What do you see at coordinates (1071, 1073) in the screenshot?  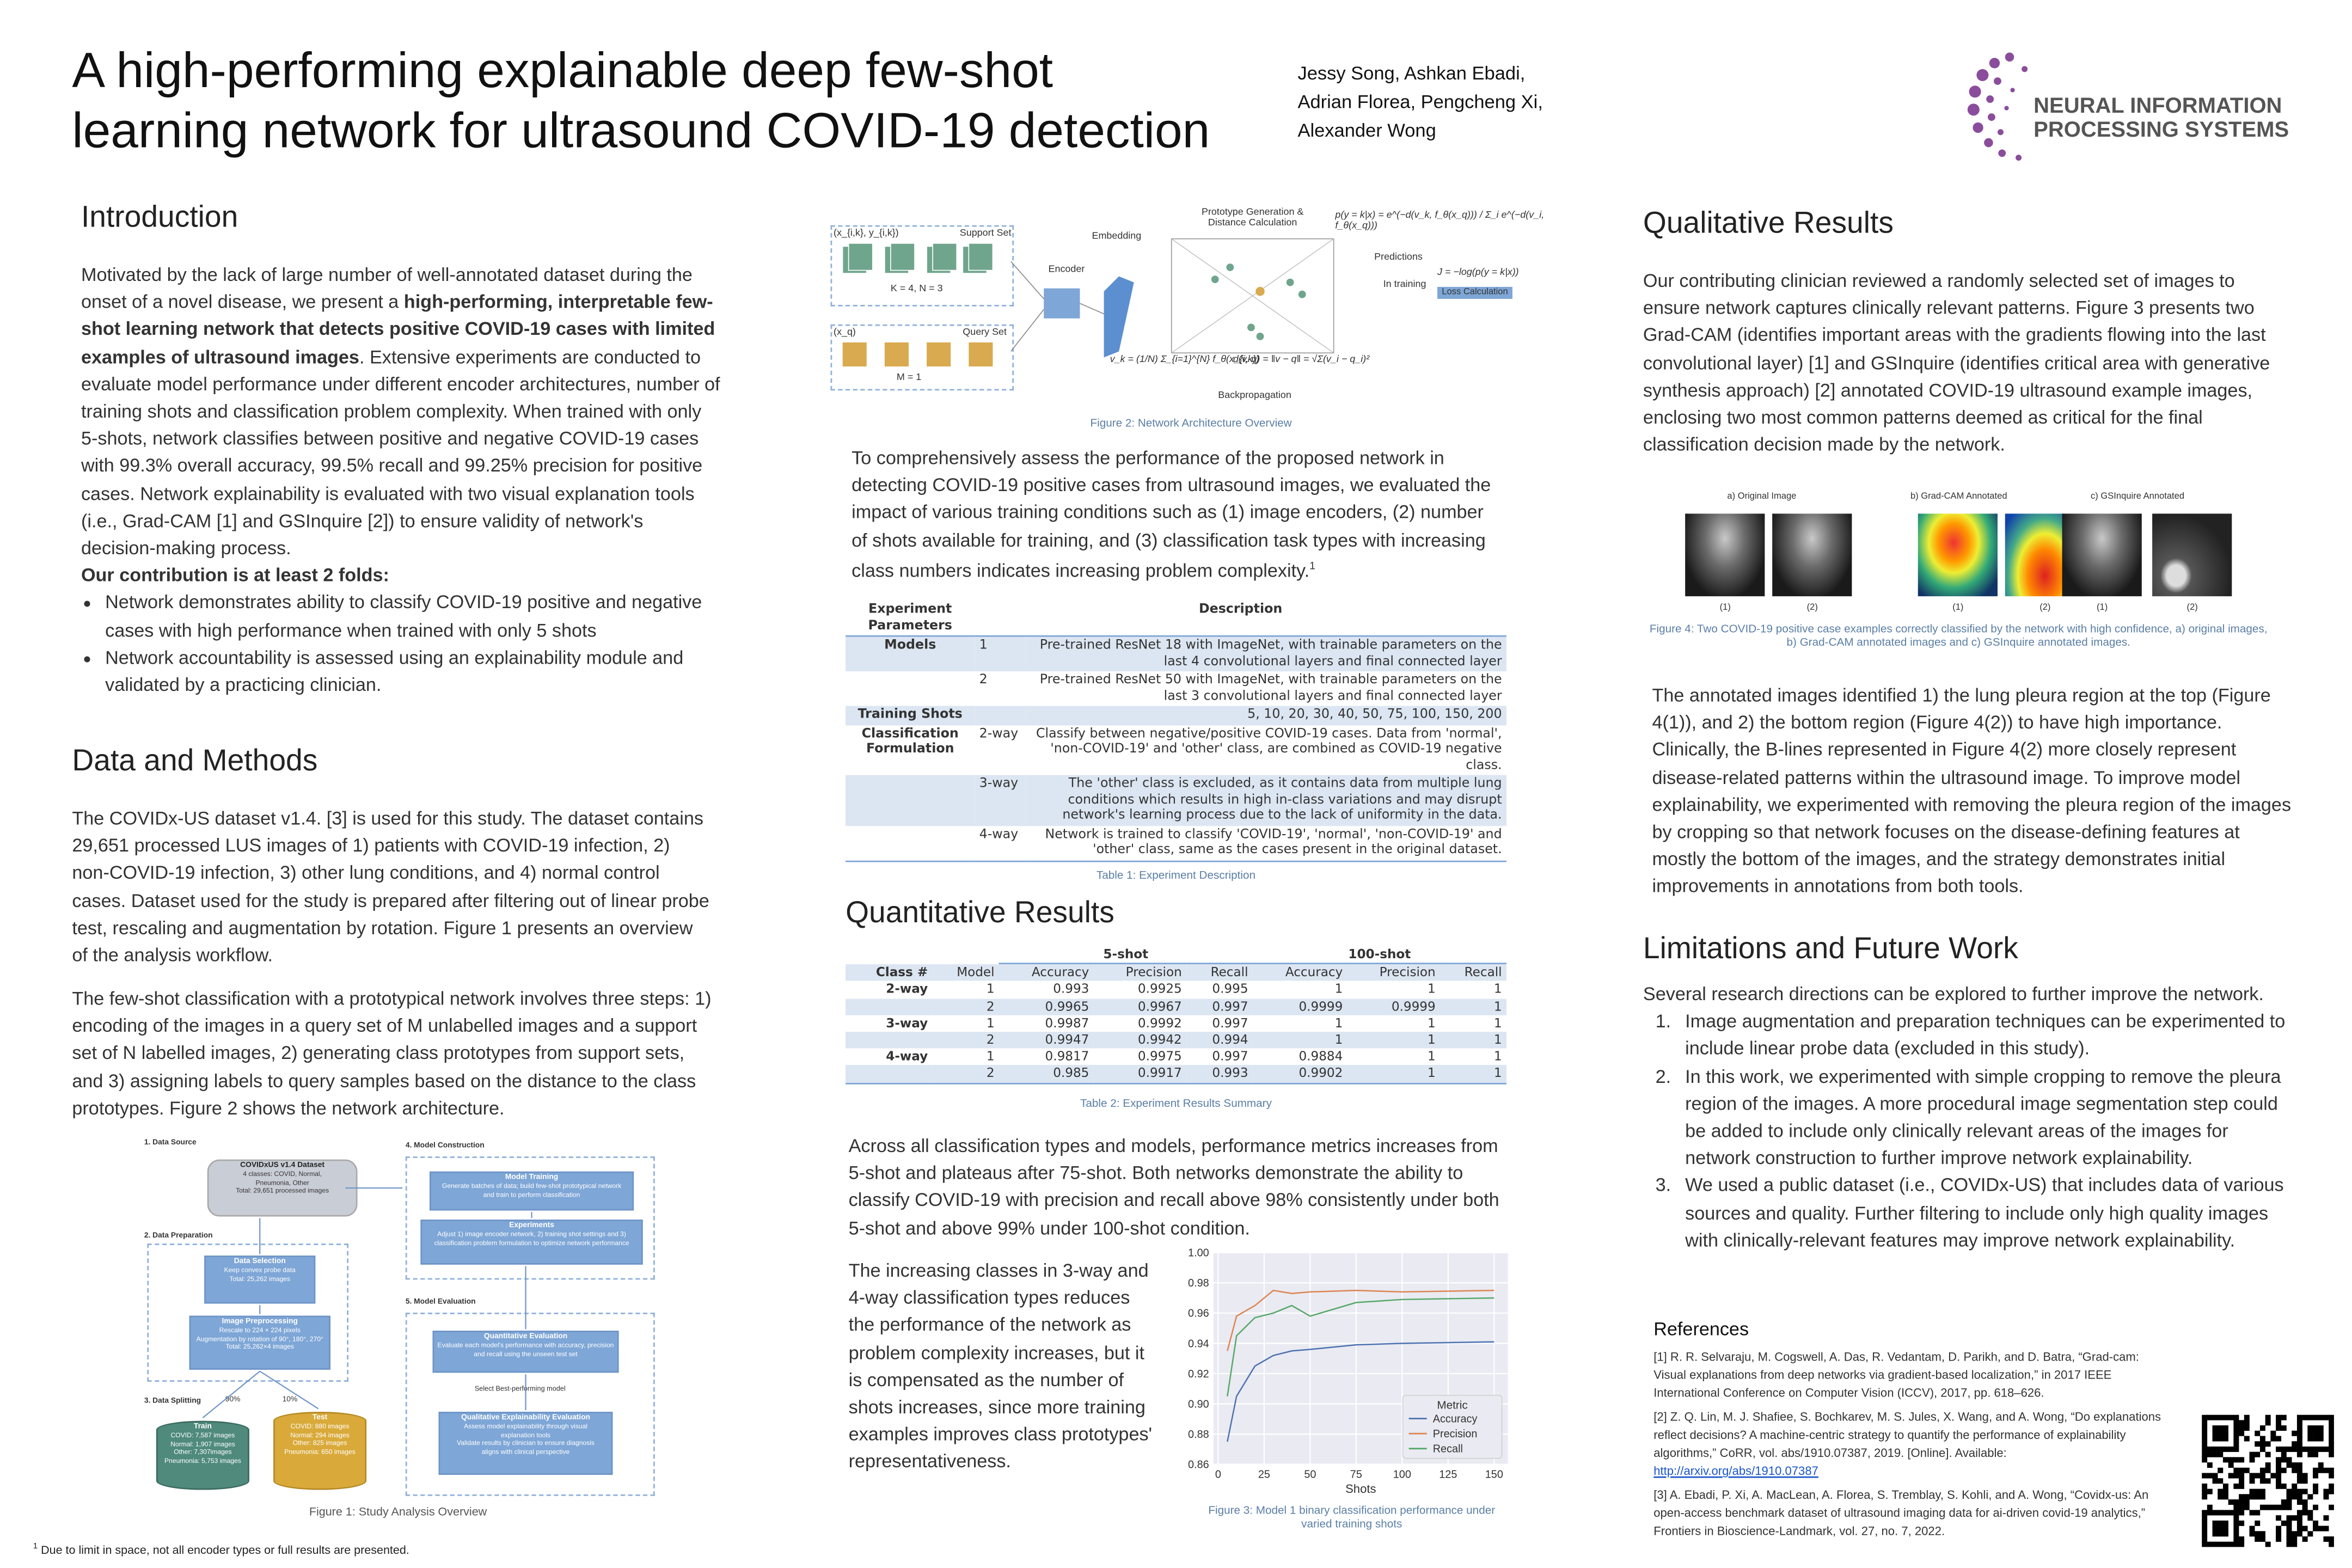 I see `value-cell: 0.985` at bounding box center [1071, 1073].